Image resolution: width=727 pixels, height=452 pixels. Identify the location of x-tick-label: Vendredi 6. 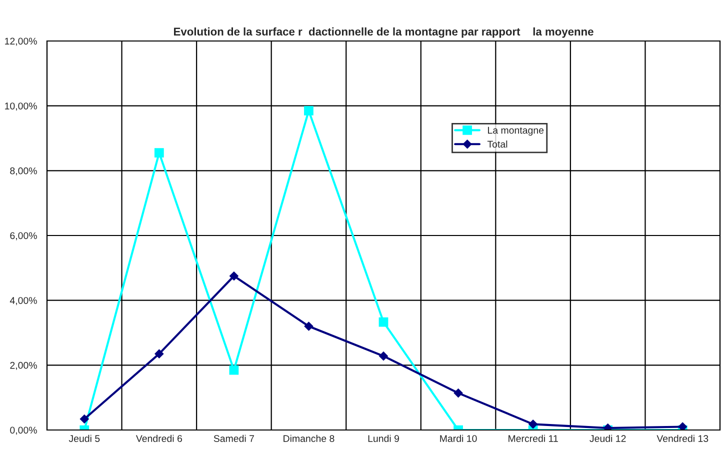
(159, 438).